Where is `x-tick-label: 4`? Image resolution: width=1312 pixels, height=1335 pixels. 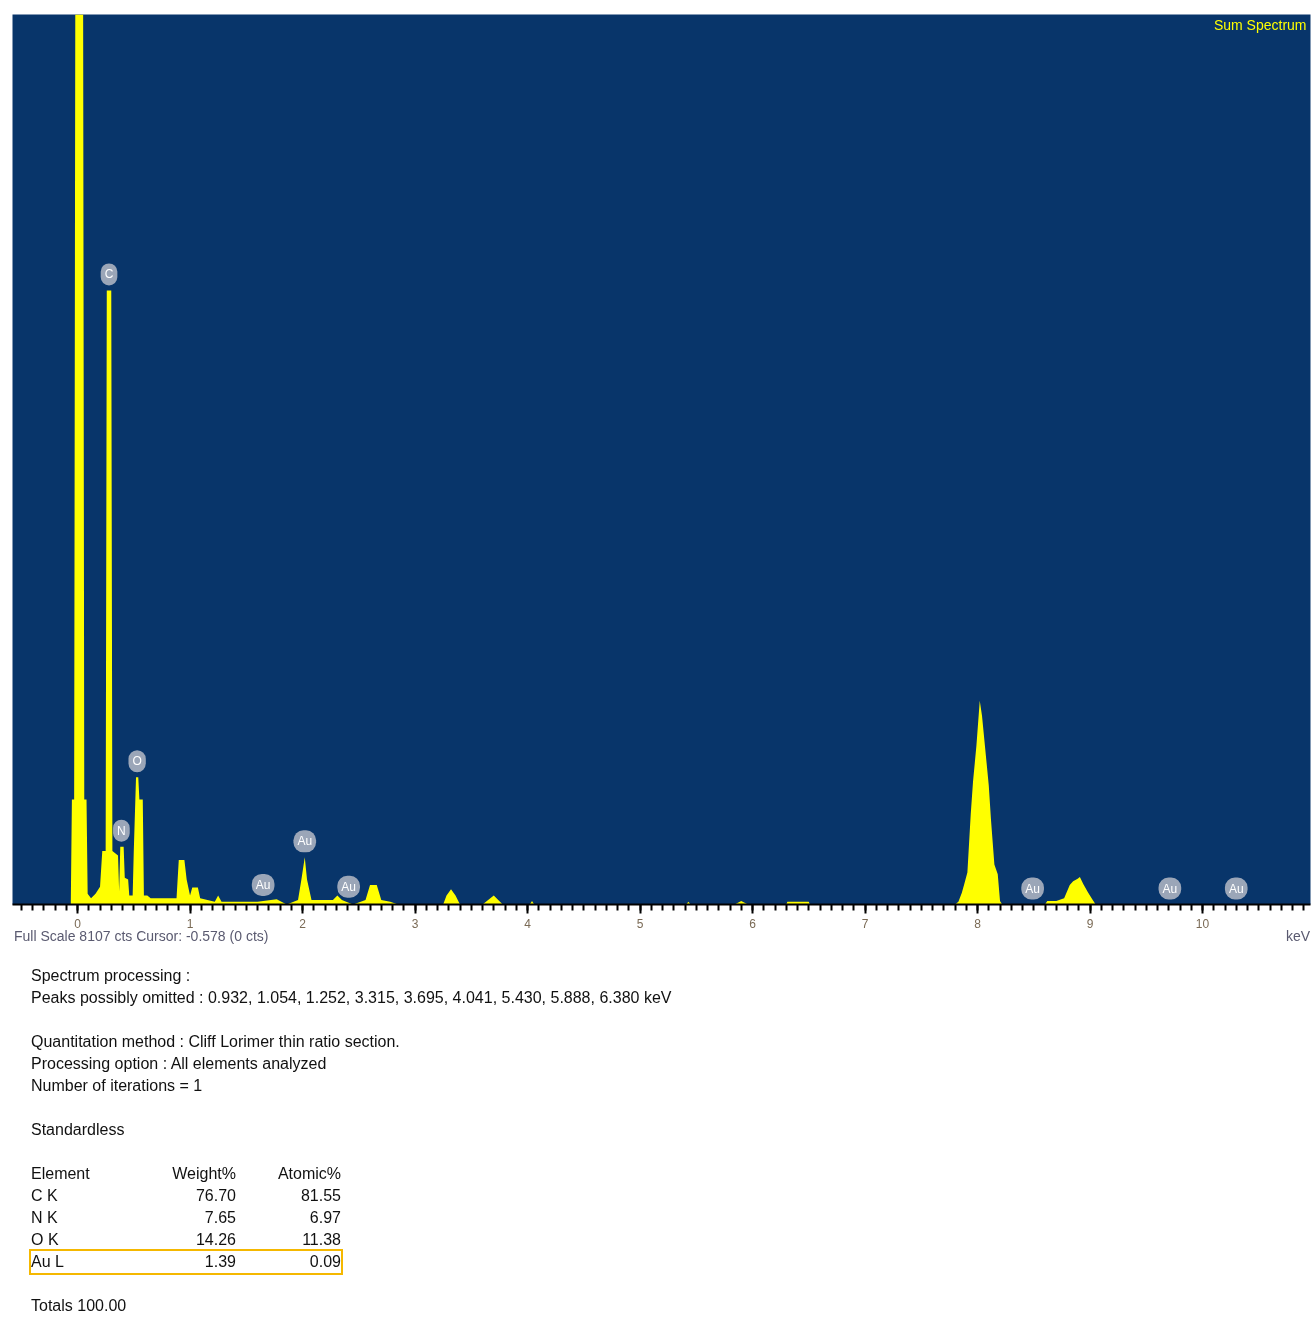
x-tick-label: 4 is located at coordinates (528, 923).